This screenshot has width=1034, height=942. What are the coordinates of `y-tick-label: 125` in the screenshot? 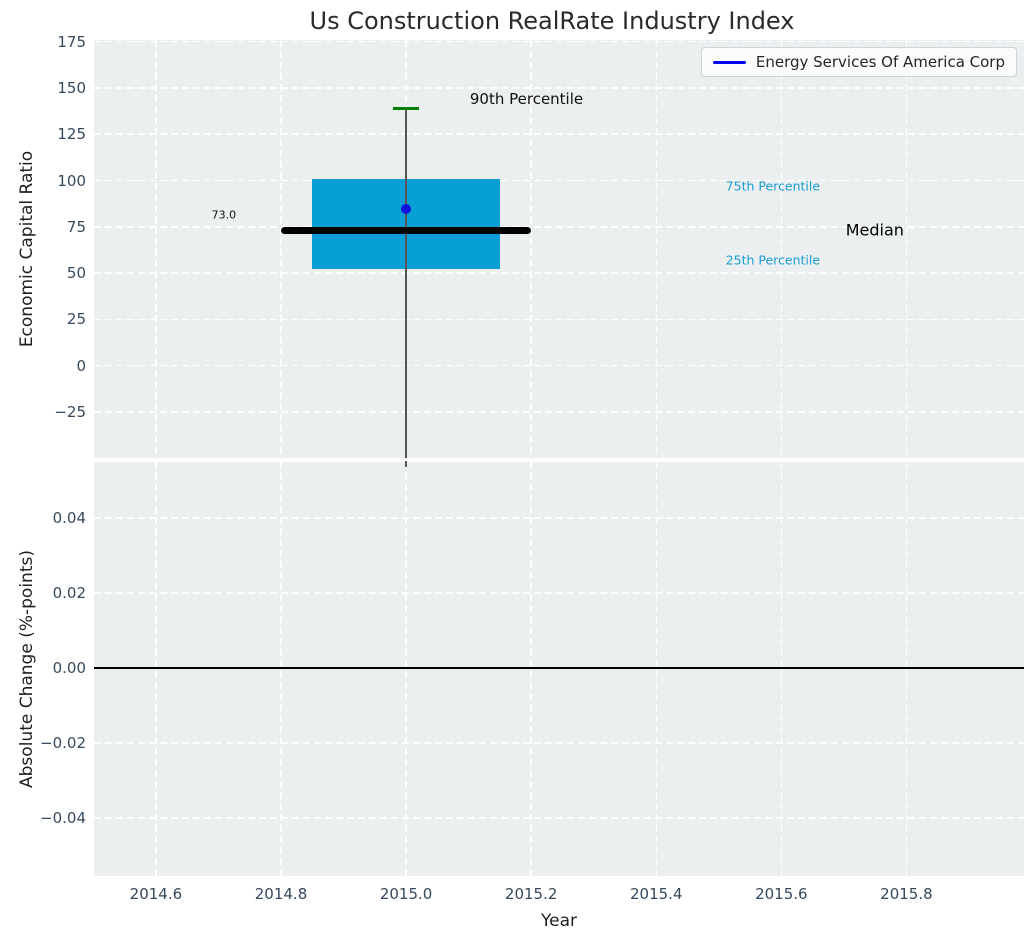 It's located at (71, 134).